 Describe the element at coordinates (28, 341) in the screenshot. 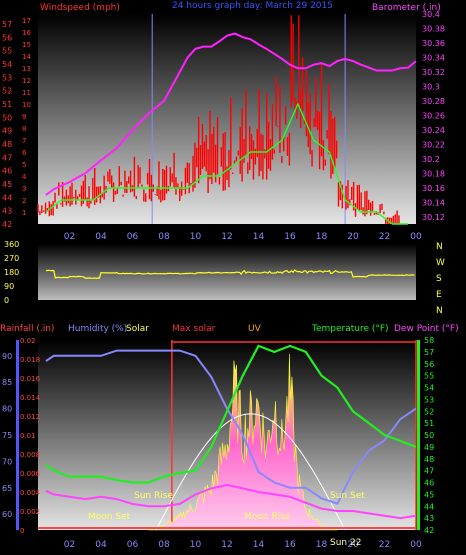

I see `rain-tick-label: 0.02` at that location.